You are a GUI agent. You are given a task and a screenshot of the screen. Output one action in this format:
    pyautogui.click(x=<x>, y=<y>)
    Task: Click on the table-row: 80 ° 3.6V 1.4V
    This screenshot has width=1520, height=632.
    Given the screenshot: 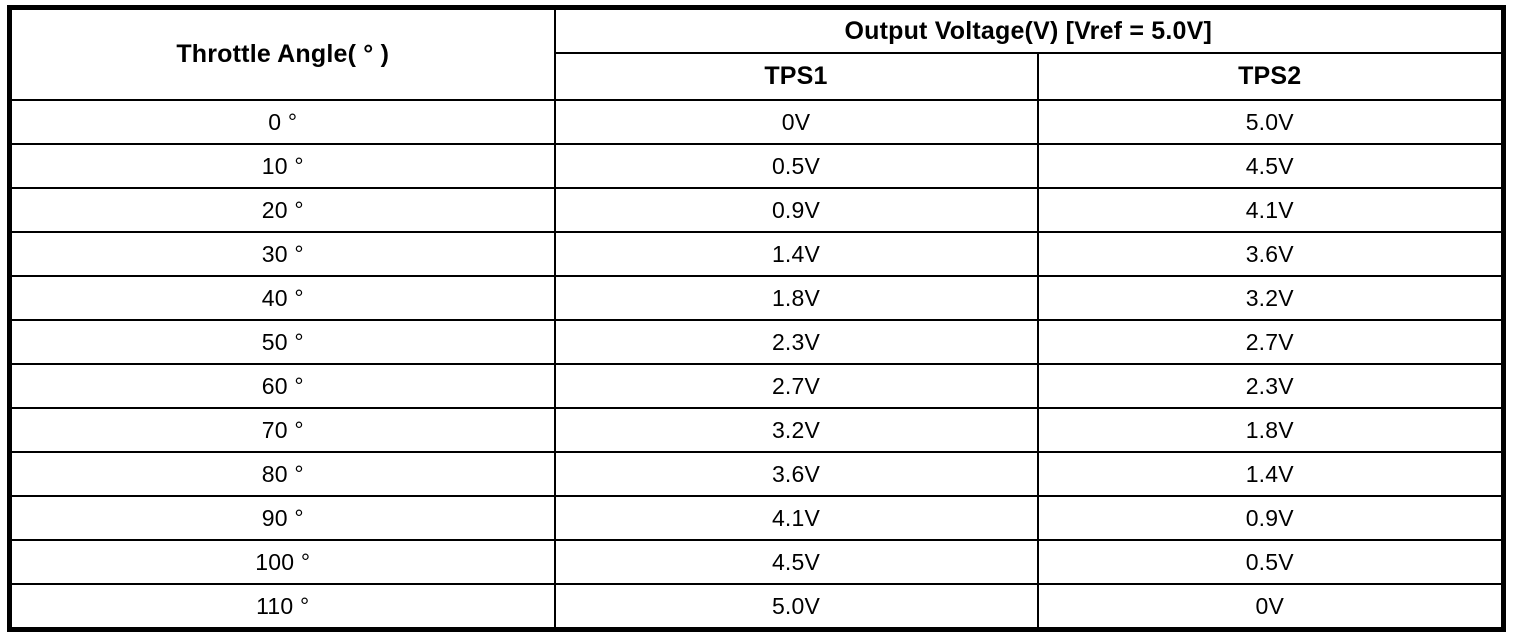 What is the action you would take?
    pyautogui.click(x=756, y=474)
    